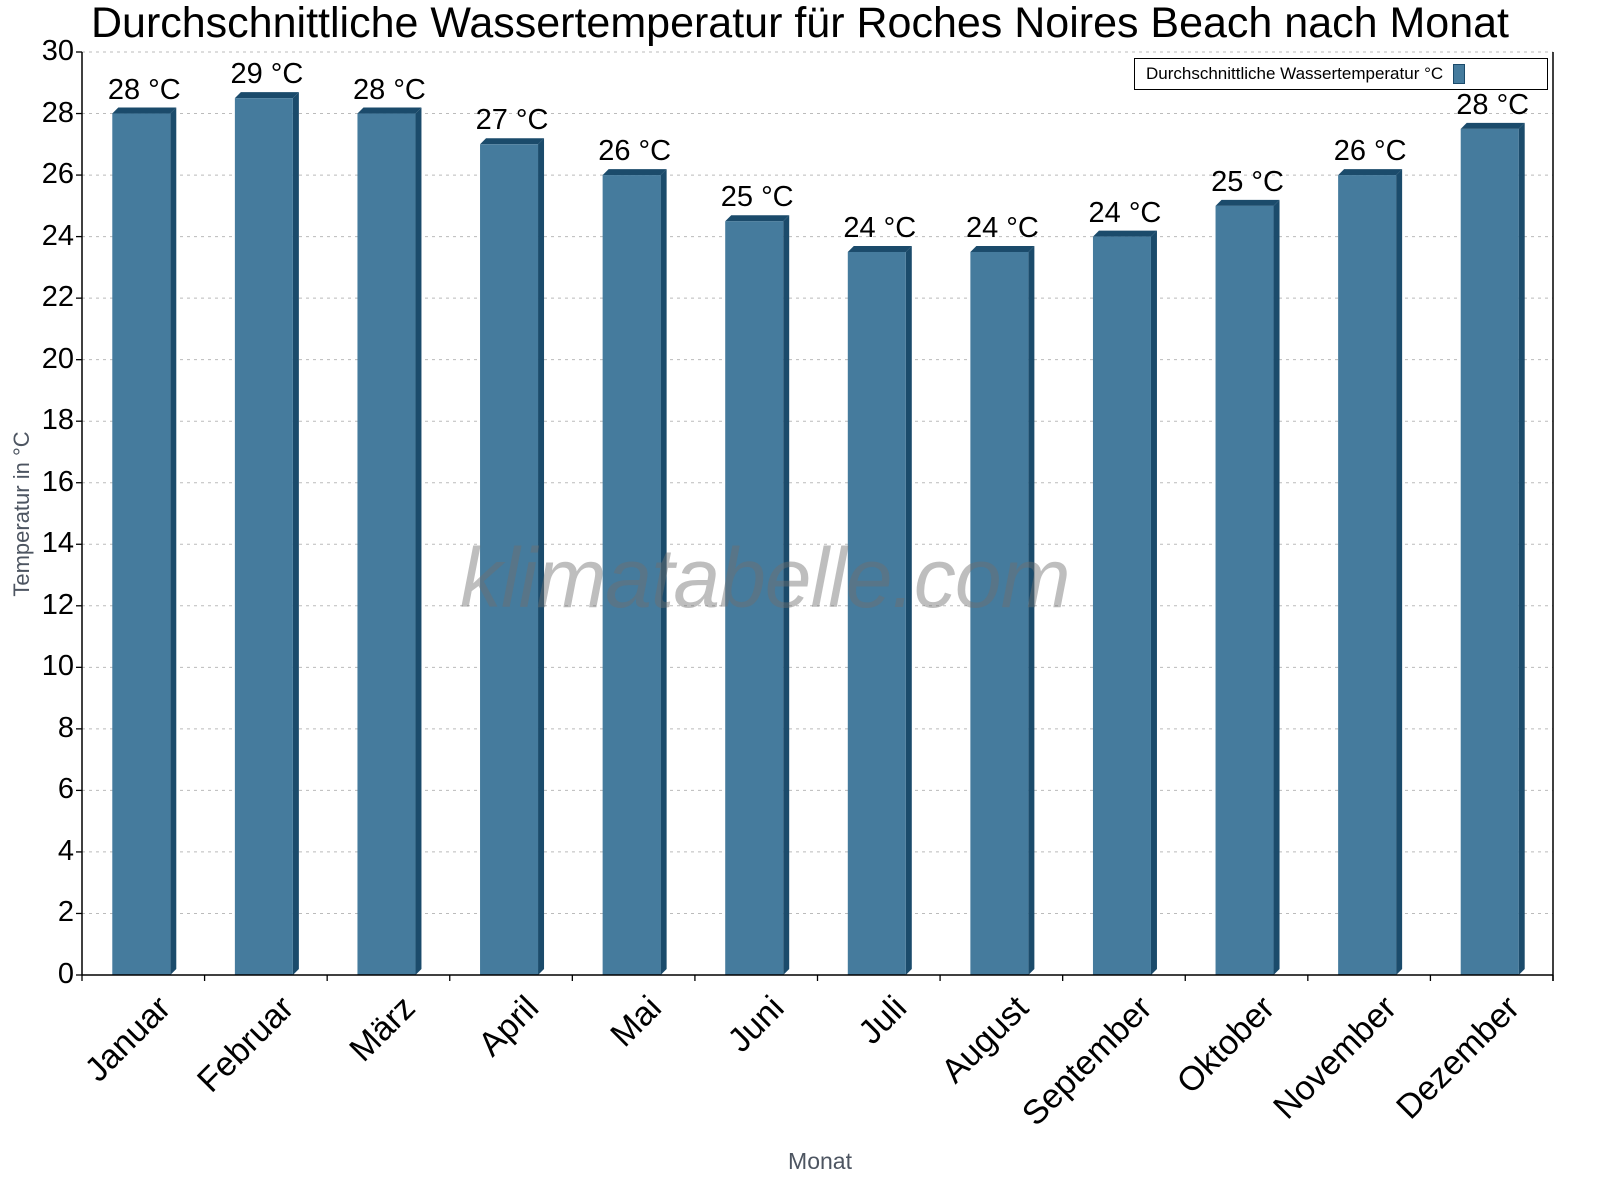 The width and height of the screenshot is (1600, 1200). I want to click on bar-januar, so click(144, 541).